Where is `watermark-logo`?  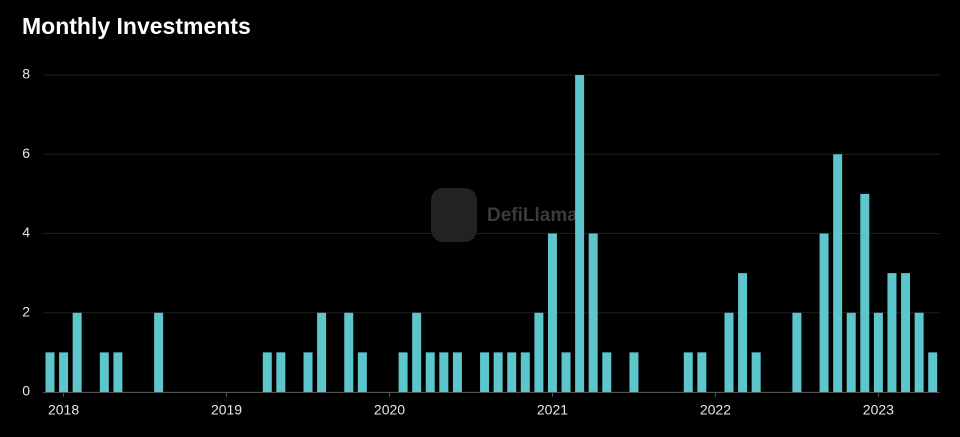 watermark-logo is located at coordinates (454, 215).